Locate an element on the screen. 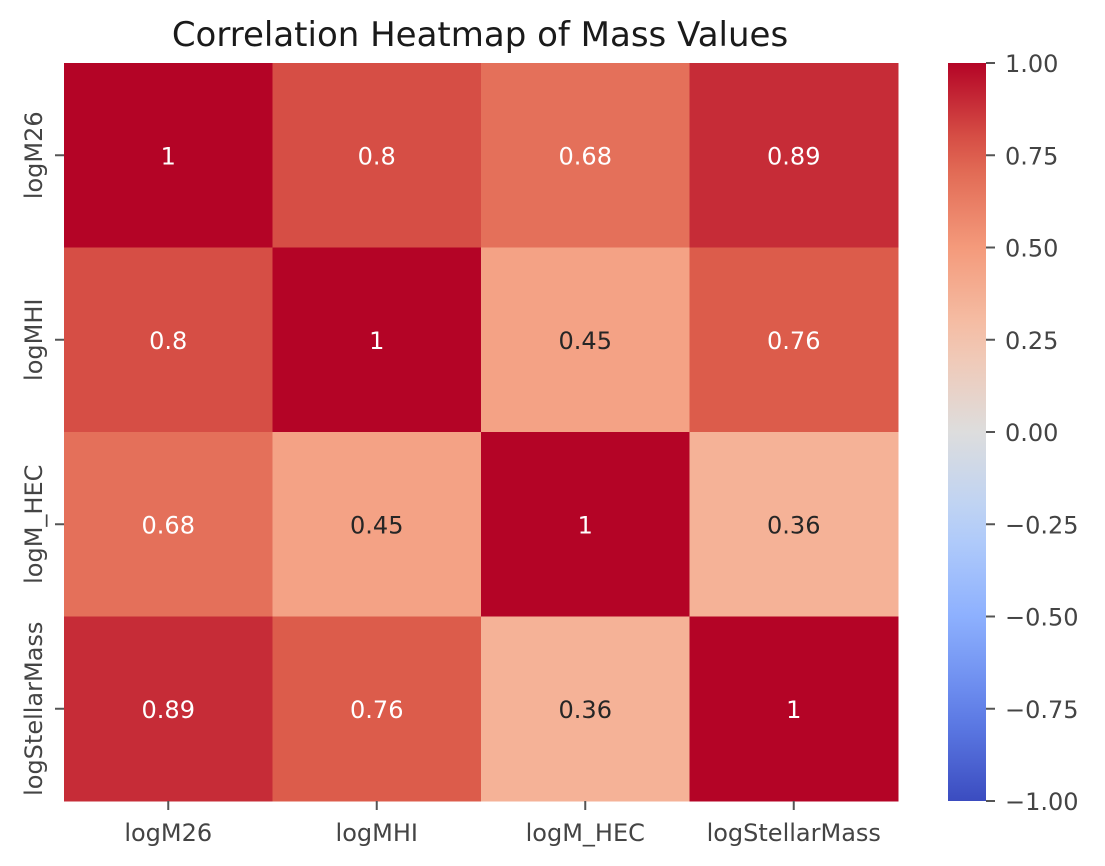  colorbar-tick-label: −1.00 is located at coordinates (1042, 802).